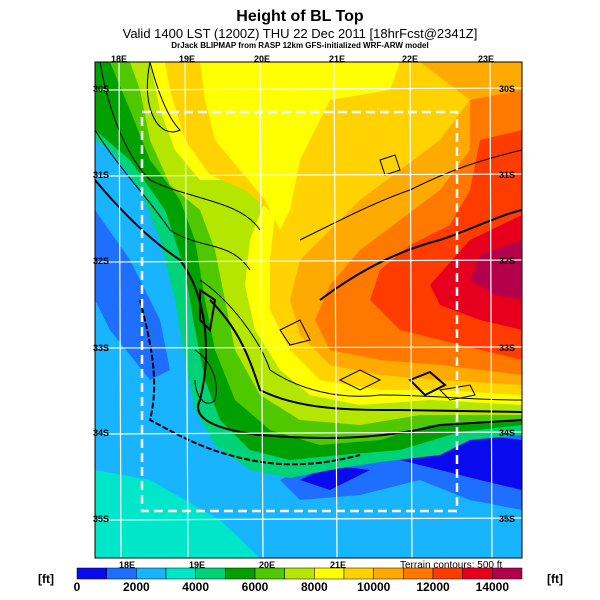 The height and width of the screenshot is (600, 600). I want to click on lat-label-right: 34S, so click(507, 433).